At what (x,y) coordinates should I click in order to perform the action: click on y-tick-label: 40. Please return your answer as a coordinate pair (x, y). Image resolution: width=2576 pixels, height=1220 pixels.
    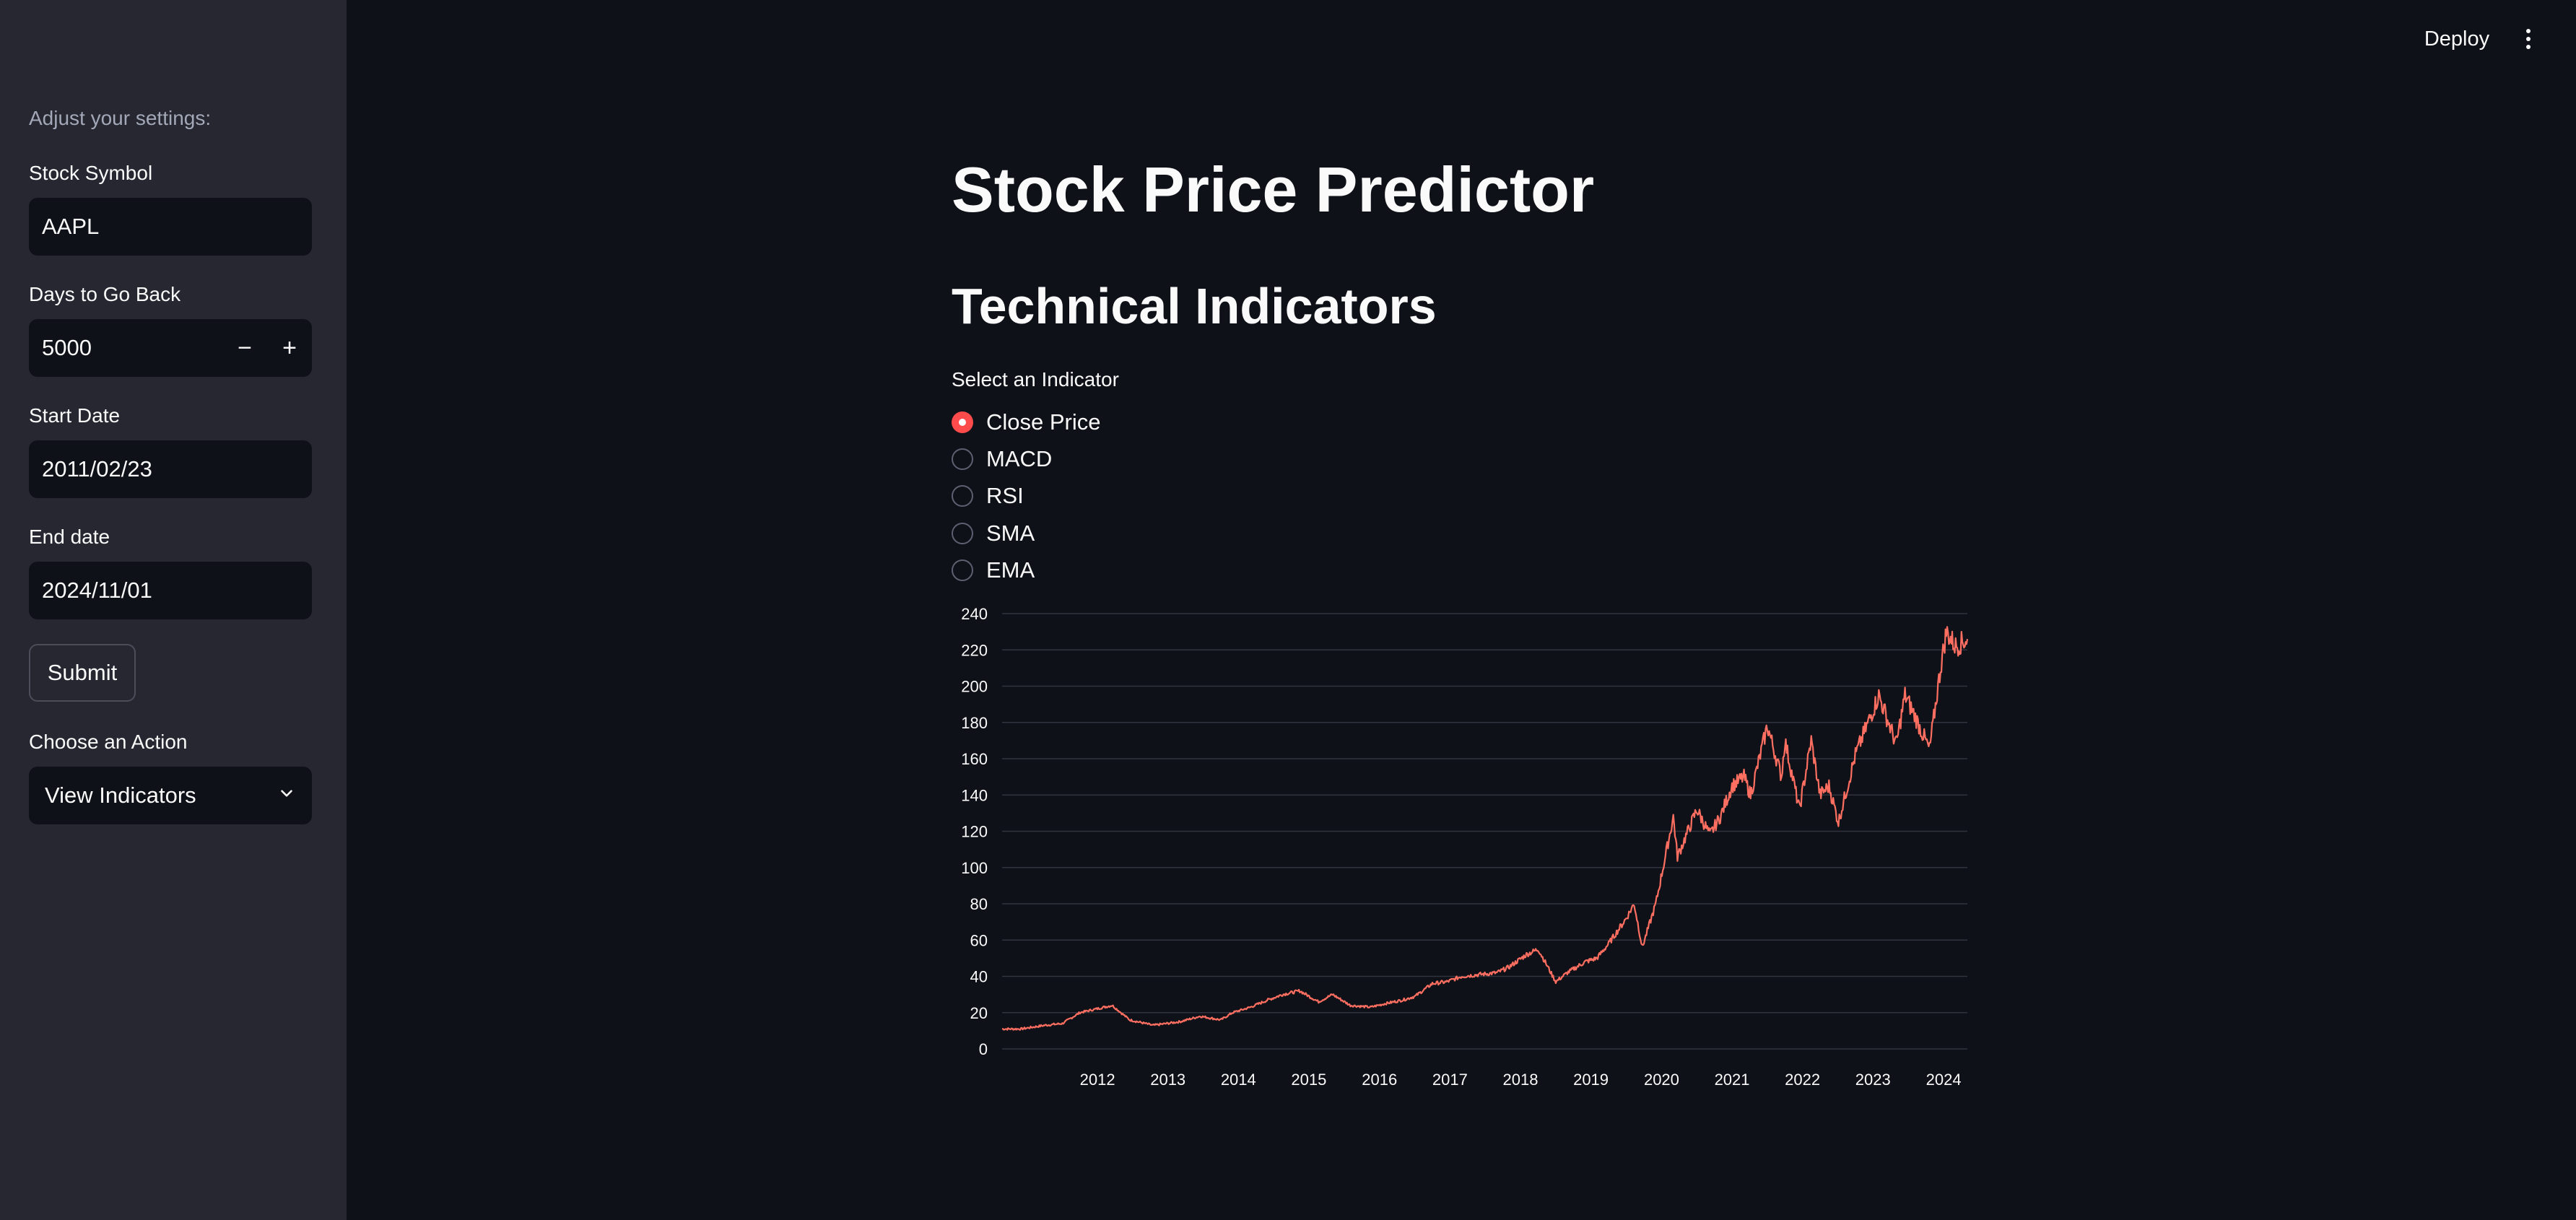
    Looking at the image, I should click on (979, 977).